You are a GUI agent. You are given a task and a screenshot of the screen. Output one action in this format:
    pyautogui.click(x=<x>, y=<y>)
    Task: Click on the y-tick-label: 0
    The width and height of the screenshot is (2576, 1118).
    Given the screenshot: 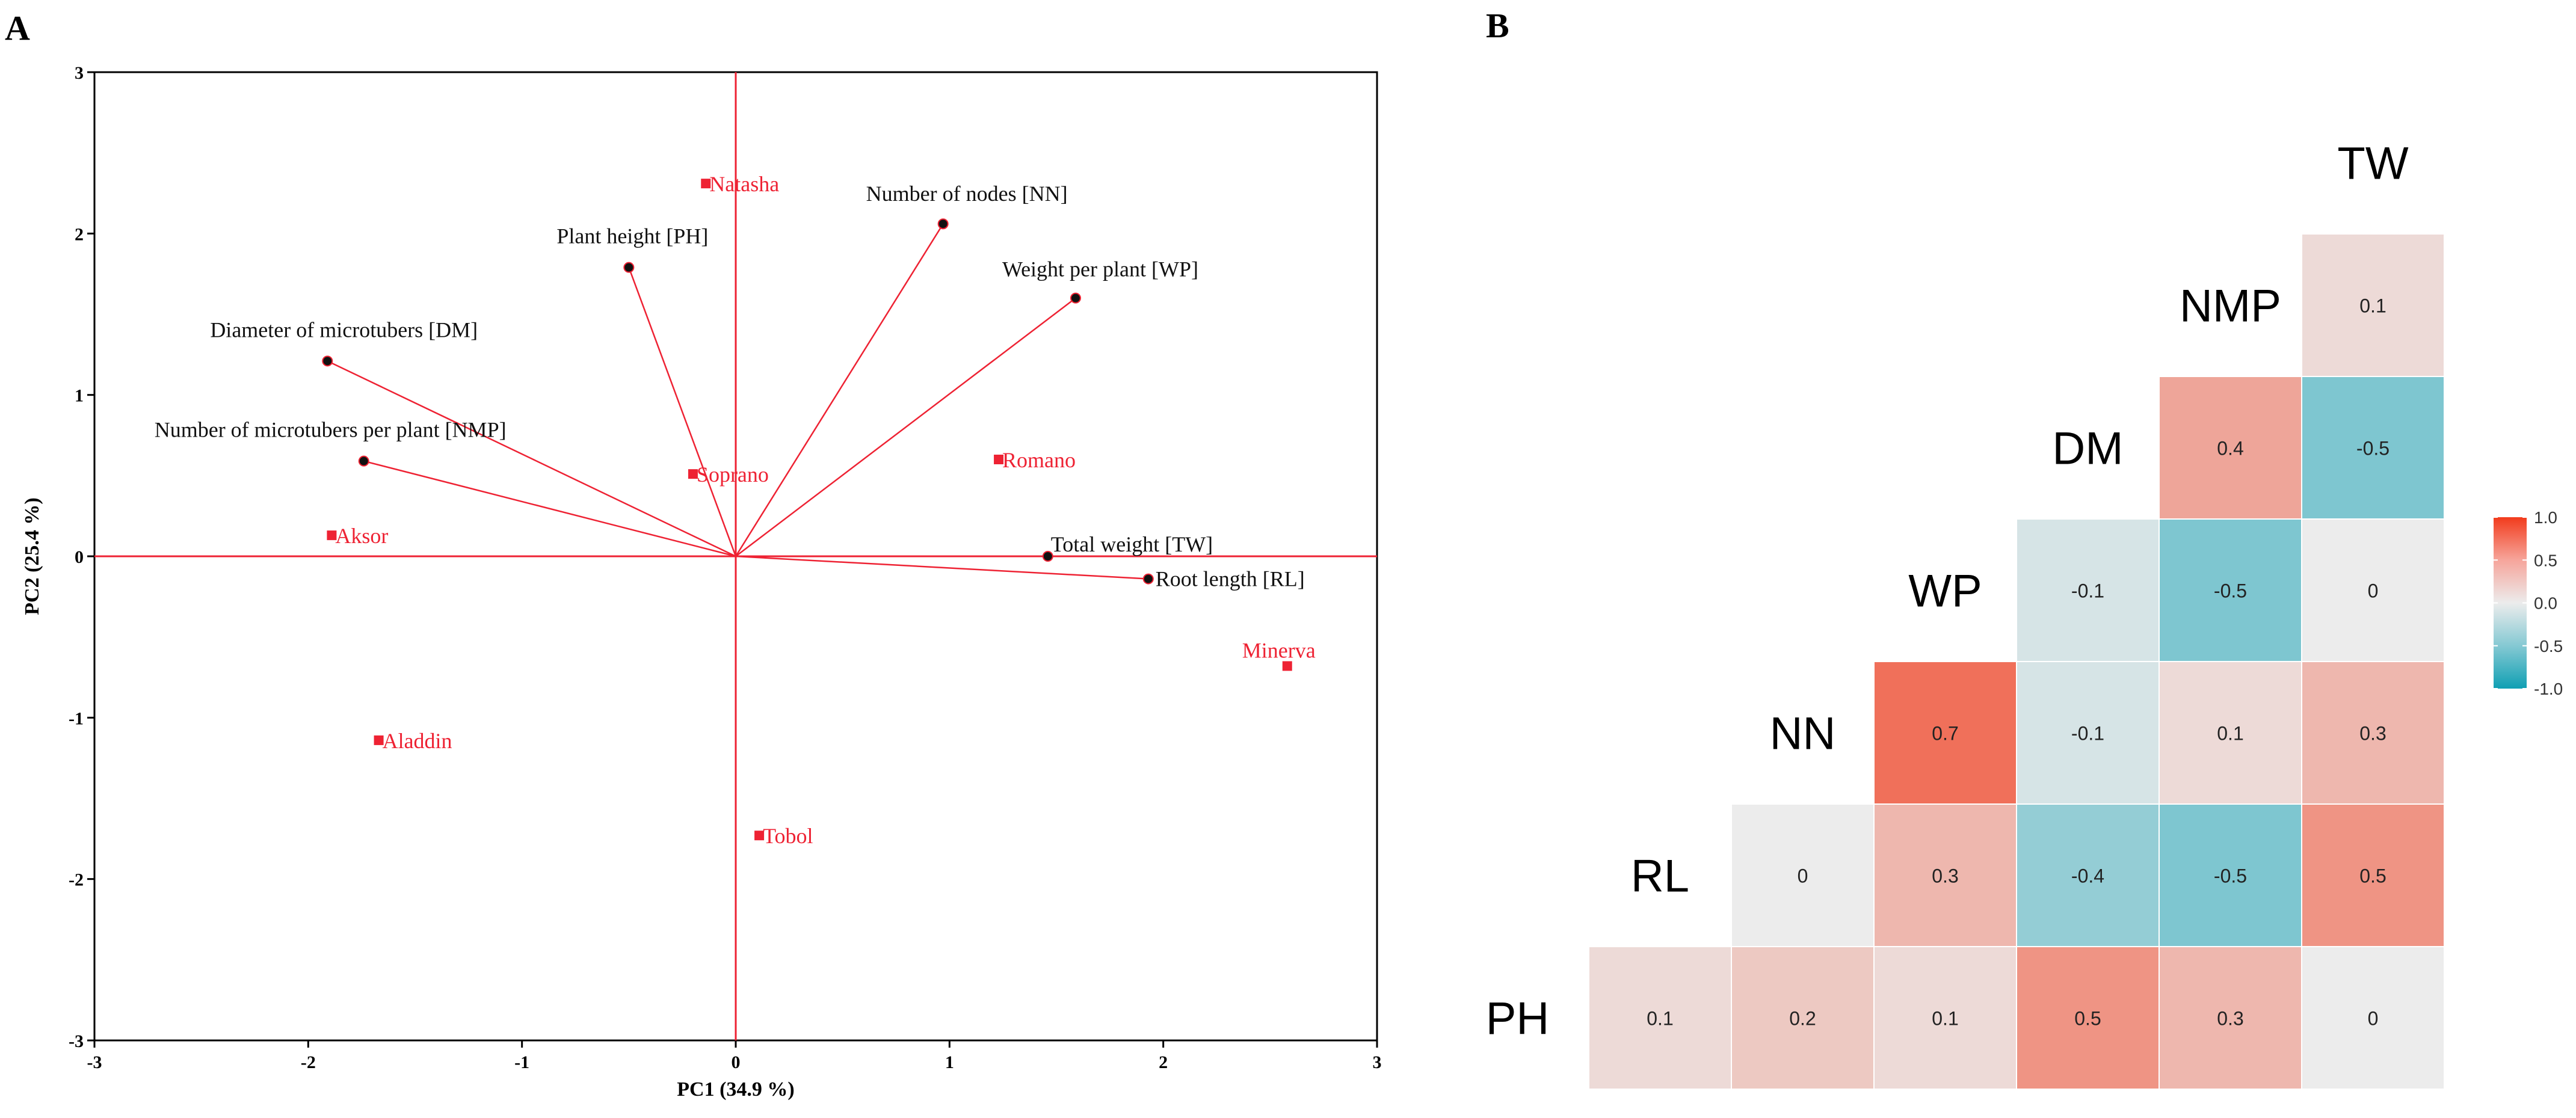 What is the action you would take?
    pyautogui.click(x=79, y=557)
    